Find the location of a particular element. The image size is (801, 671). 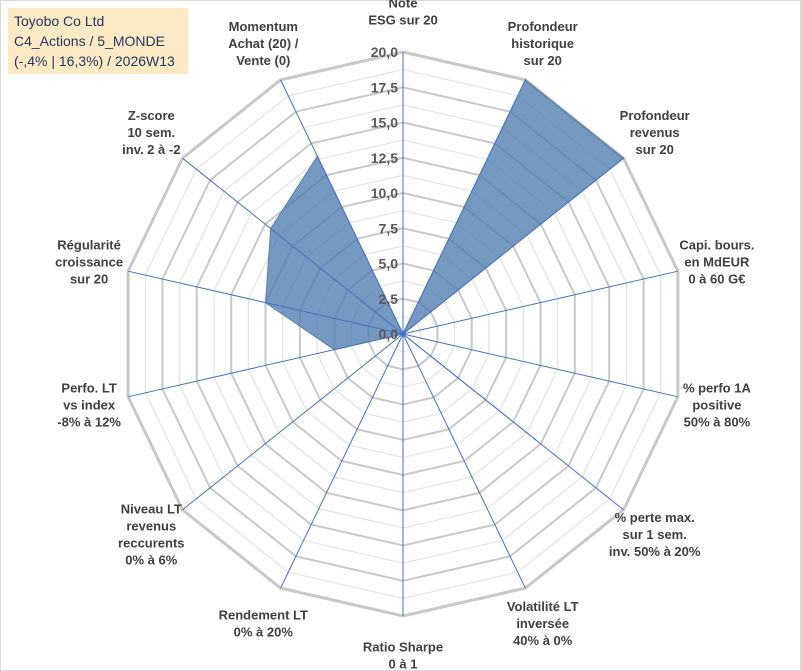

axis-label-line: Régularité is located at coordinates (89, 244).